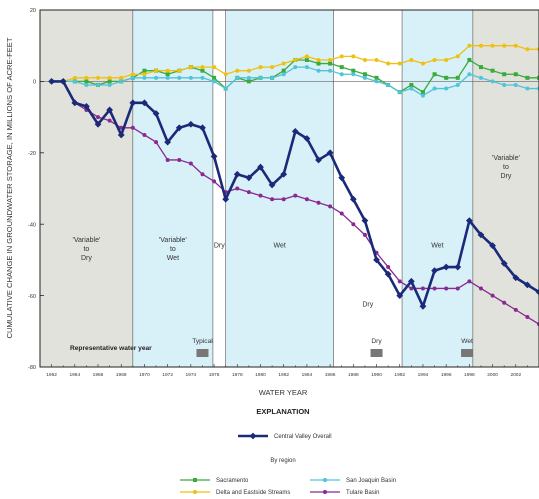 This screenshot has height=499, width=539. I want to click on x-tick-label: 1970, so click(144, 375).